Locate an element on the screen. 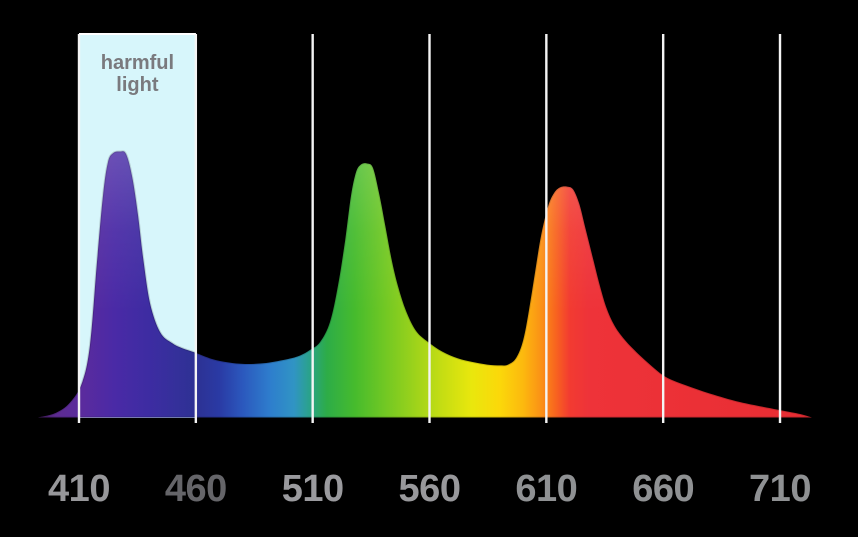  x-tick-label-460: 460 is located at coordinates (196, 489).